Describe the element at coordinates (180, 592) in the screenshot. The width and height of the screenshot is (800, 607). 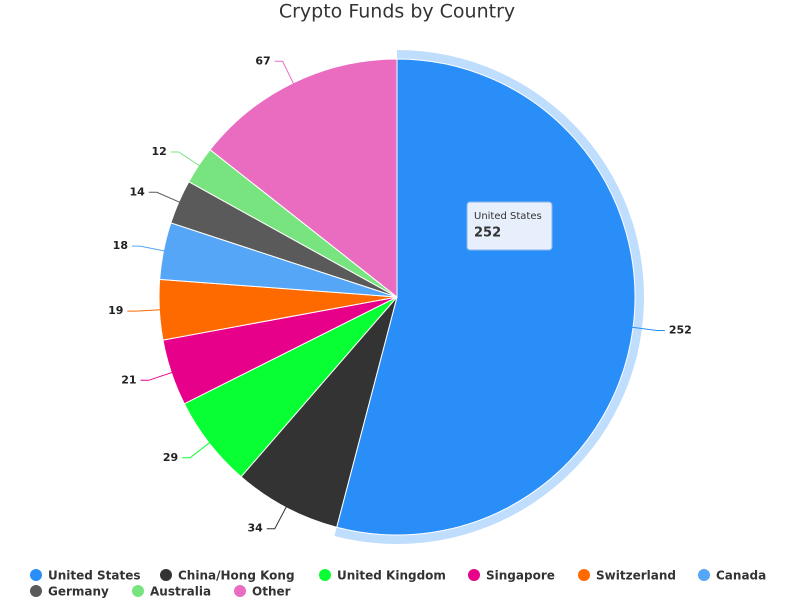
I see `legend-label: Australia` at that location.